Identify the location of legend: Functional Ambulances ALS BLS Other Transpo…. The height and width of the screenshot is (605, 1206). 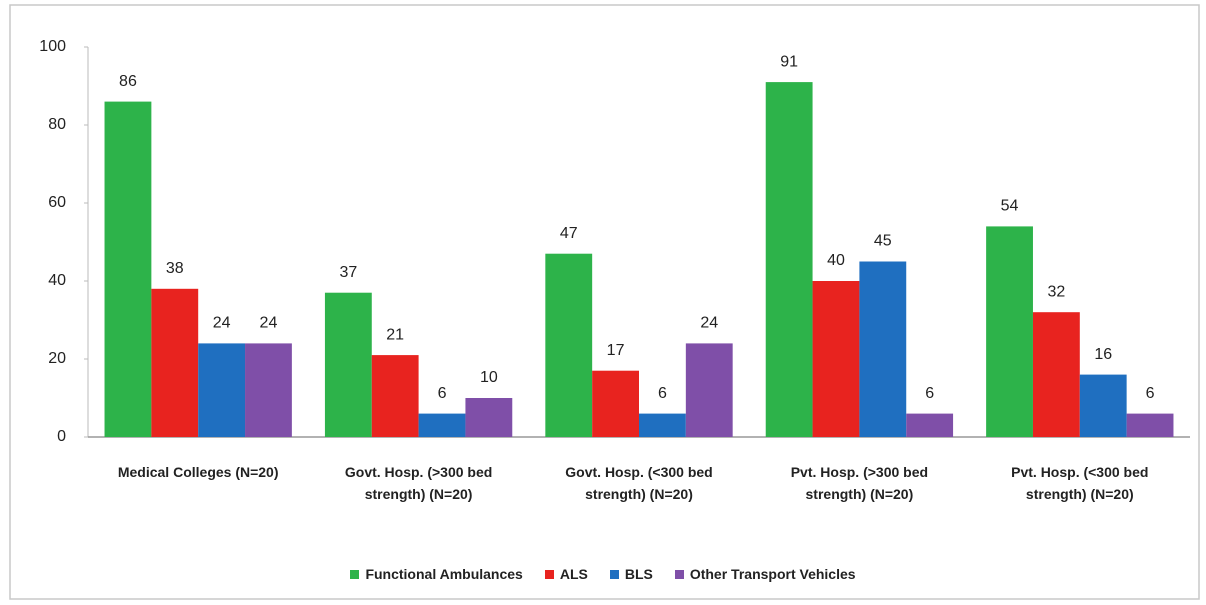
(603, 574).